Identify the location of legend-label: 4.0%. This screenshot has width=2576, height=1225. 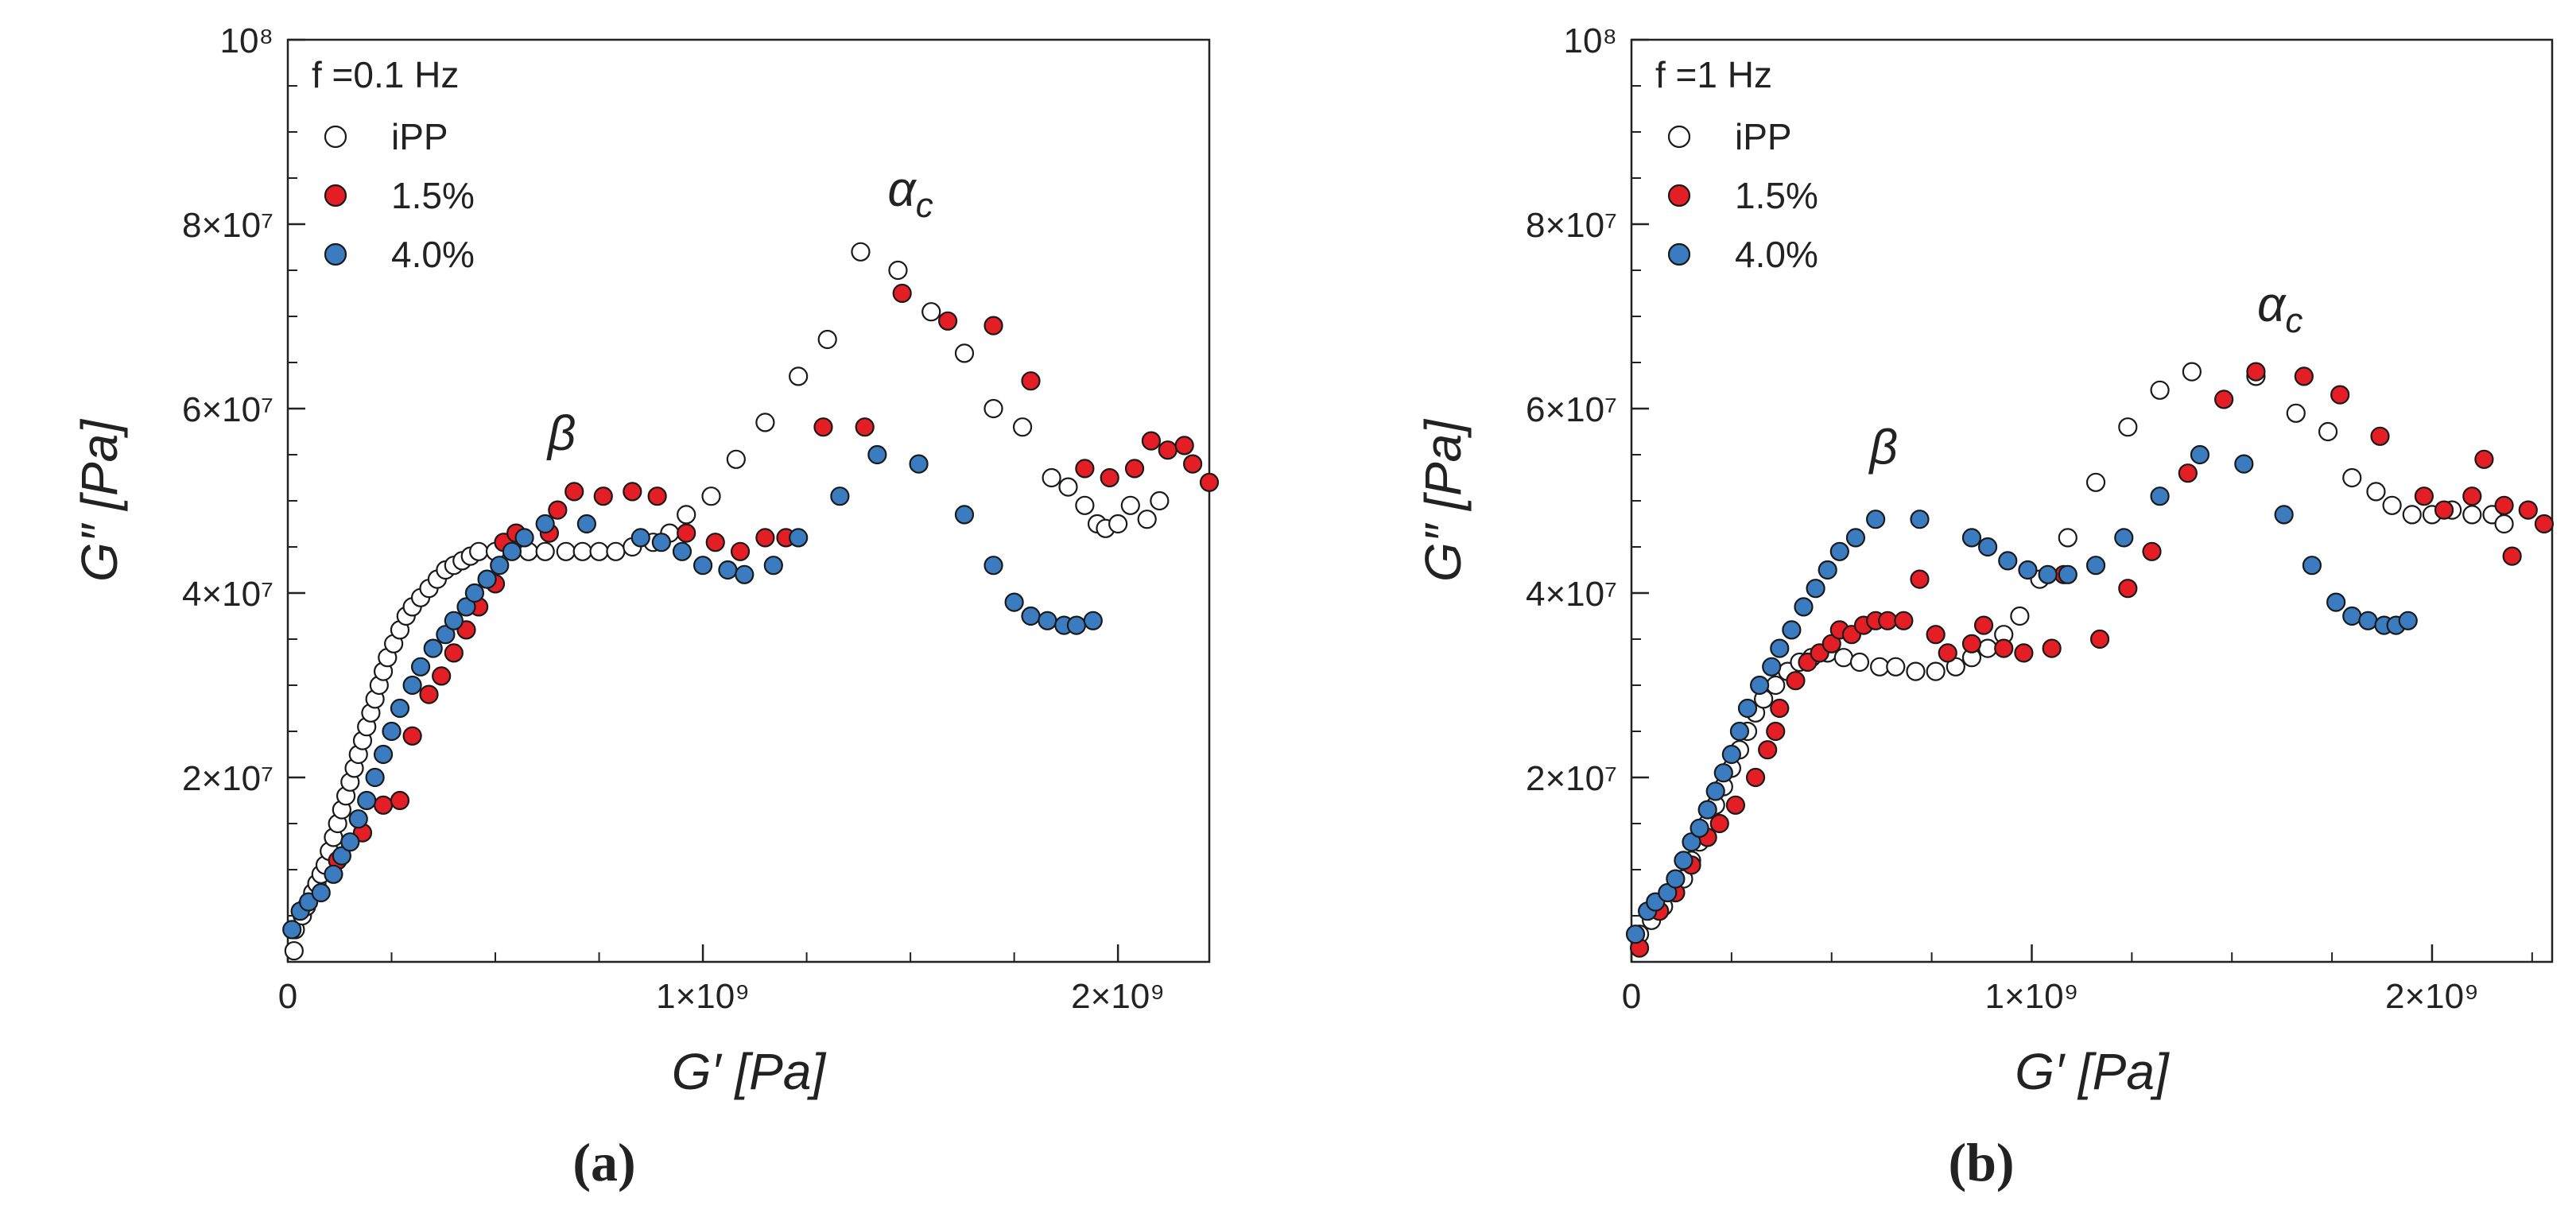
(1776, 254).